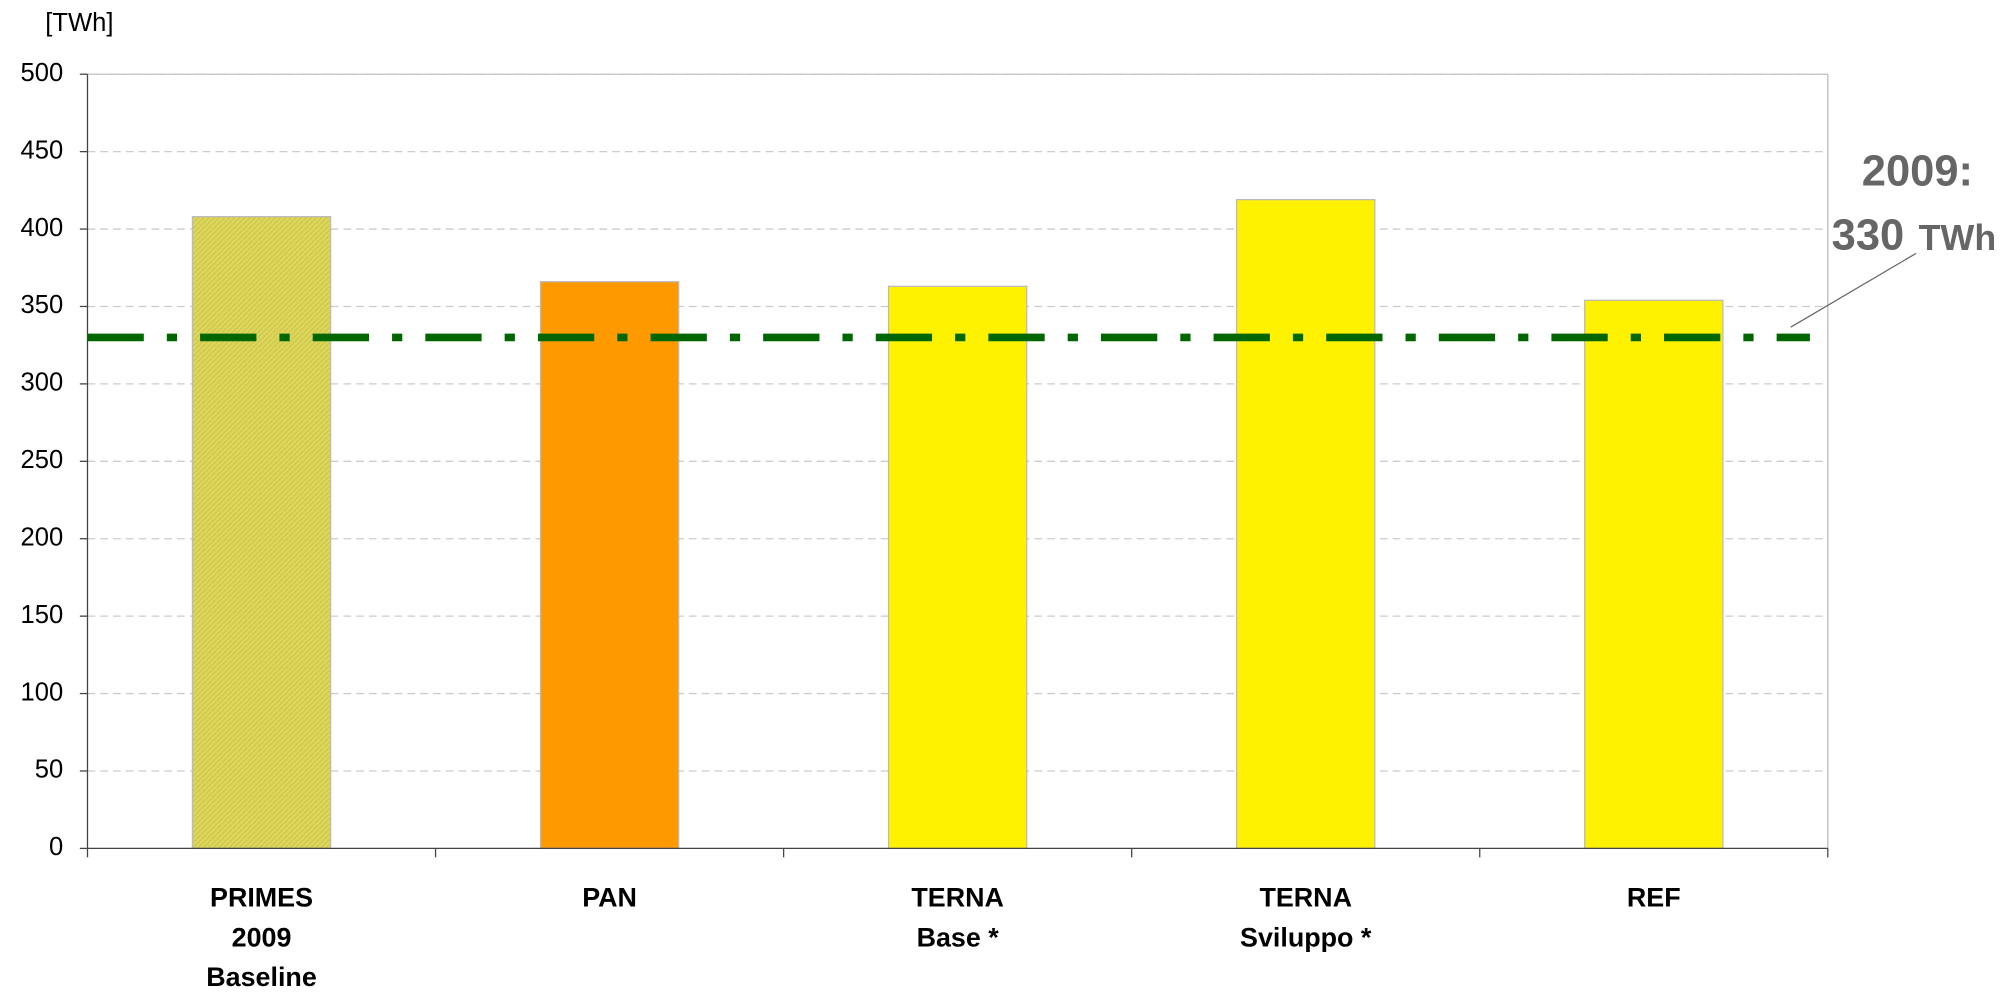 The width and height of the screenshot is (2010, 993). Describe the element at coordinates (958, 937) in the screenshot. I see `x-tick-label: Base *` at that location.